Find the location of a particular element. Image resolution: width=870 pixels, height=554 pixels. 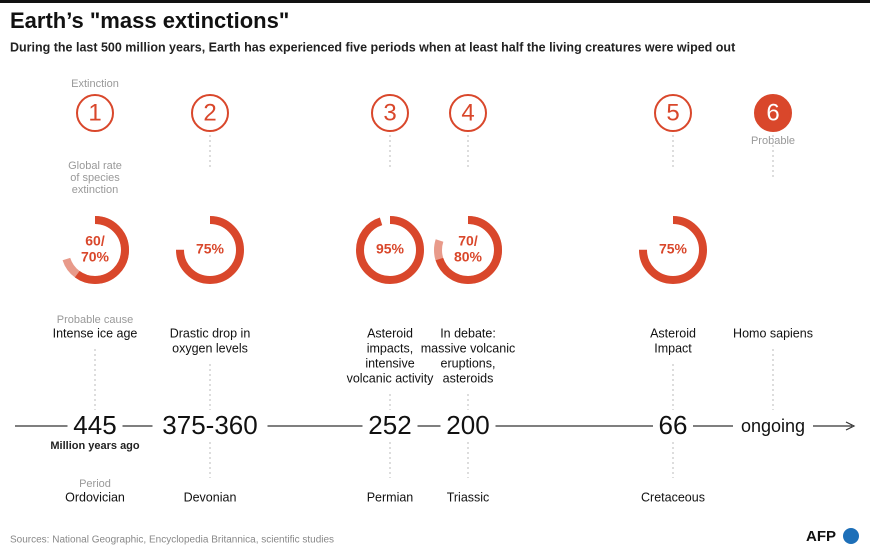

cause-text: intensive is located at coordinates (389, 363).